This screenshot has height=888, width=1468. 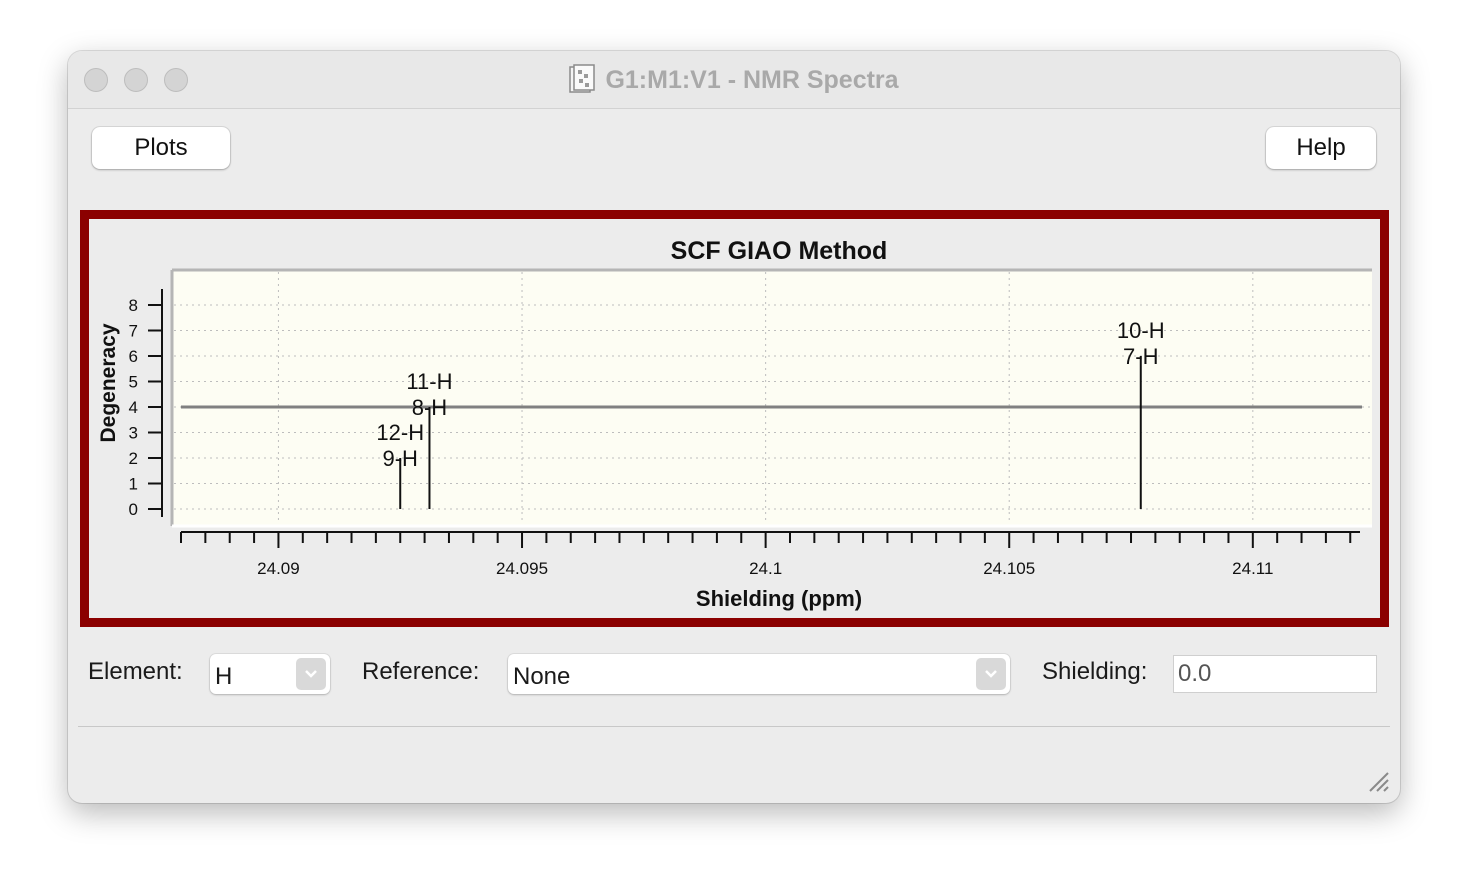 I want to click on y-tick-label: 6, so click(x=133, y=356).